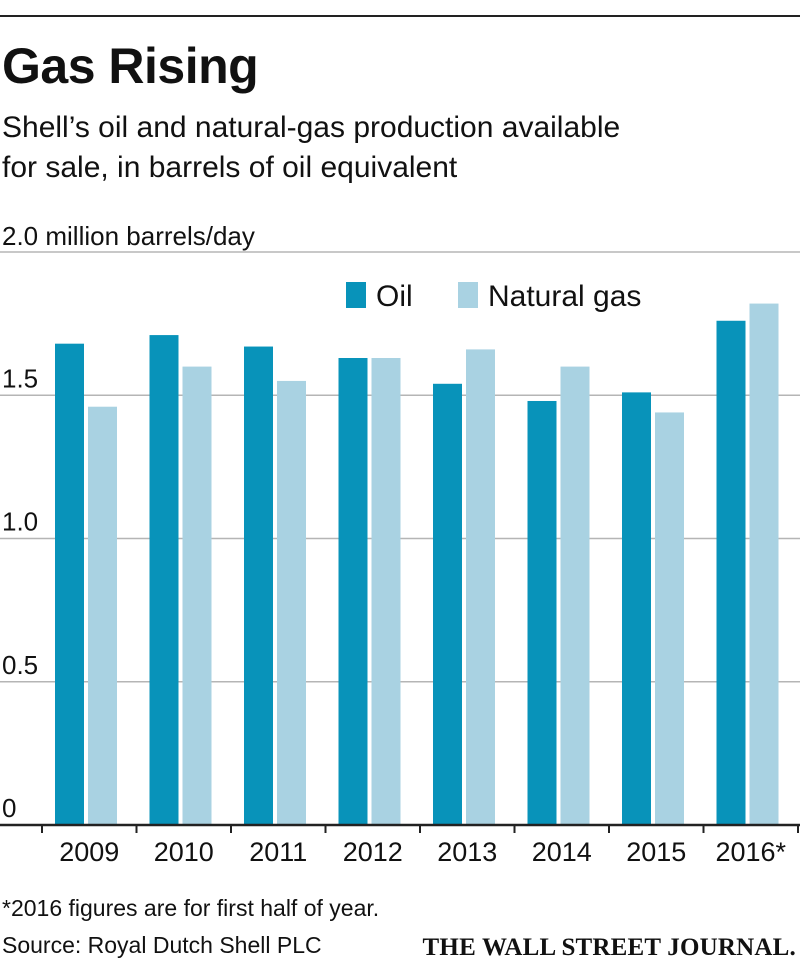  I want to click on bar-oil-2014, so click(542, 612).